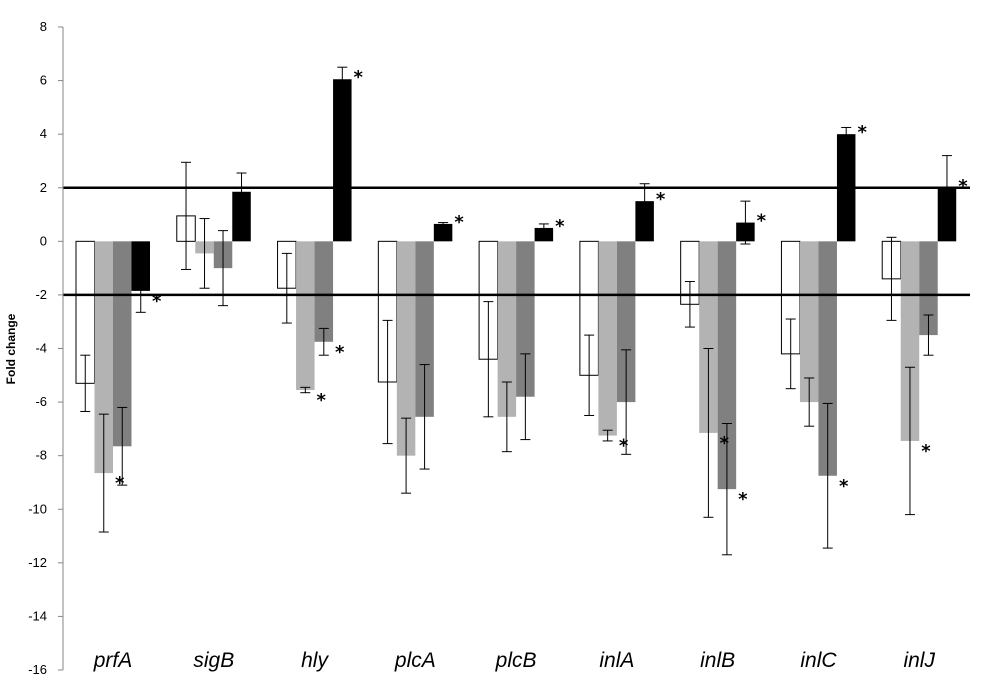 Image resolution: width=985 pixels, height=688 pixels. Describe the element at coordinates (818, 660) in the screenshot. I see `category-label: inlC` at that location.